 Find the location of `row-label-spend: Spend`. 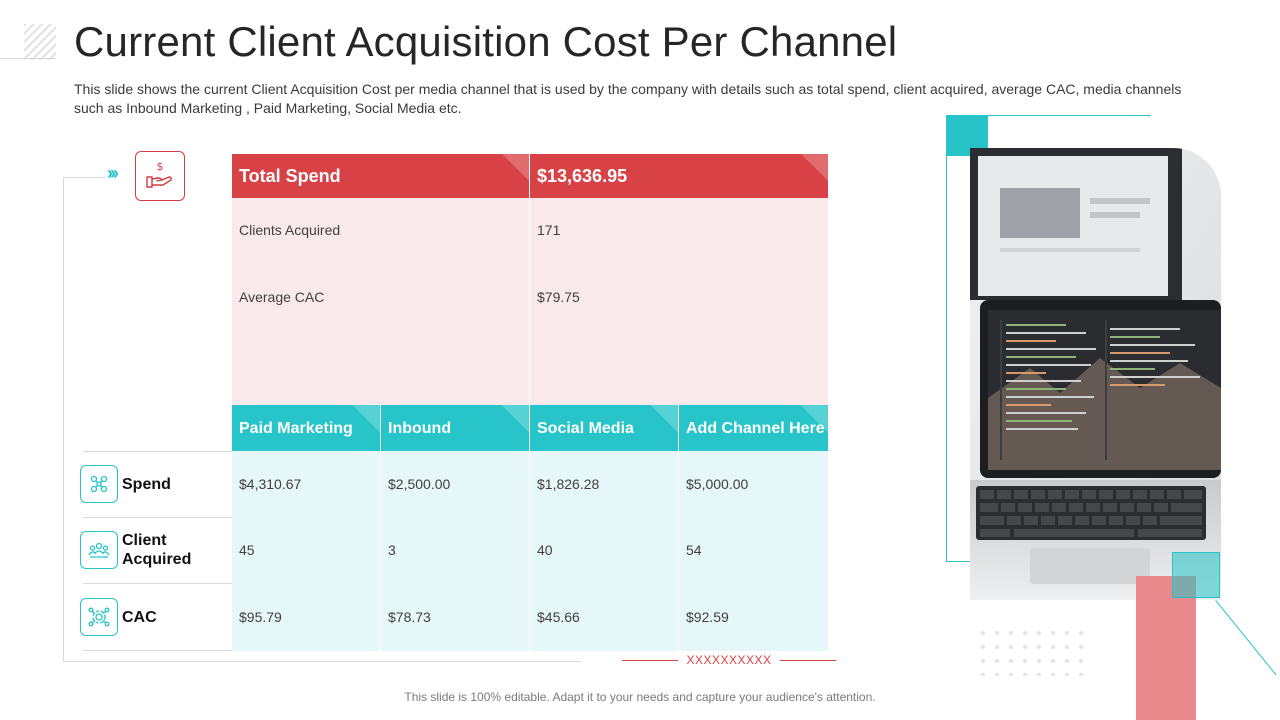

row-label-spend: Spend is located at coordinates (156, 484).